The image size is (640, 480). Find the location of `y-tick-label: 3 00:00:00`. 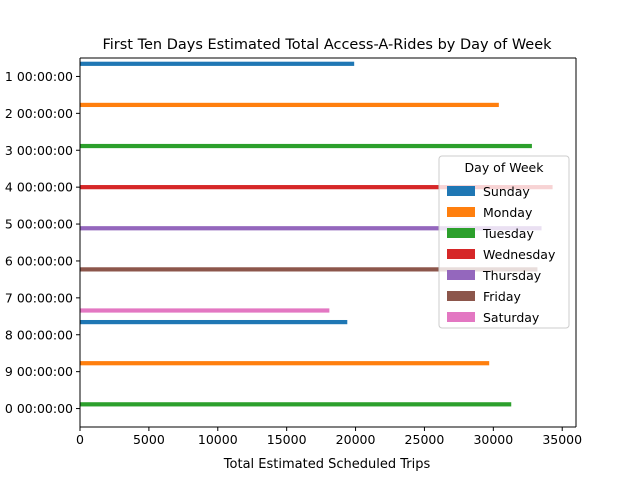

y-tick-label: 3 00:00:00 is located at coordinates (39, 150).